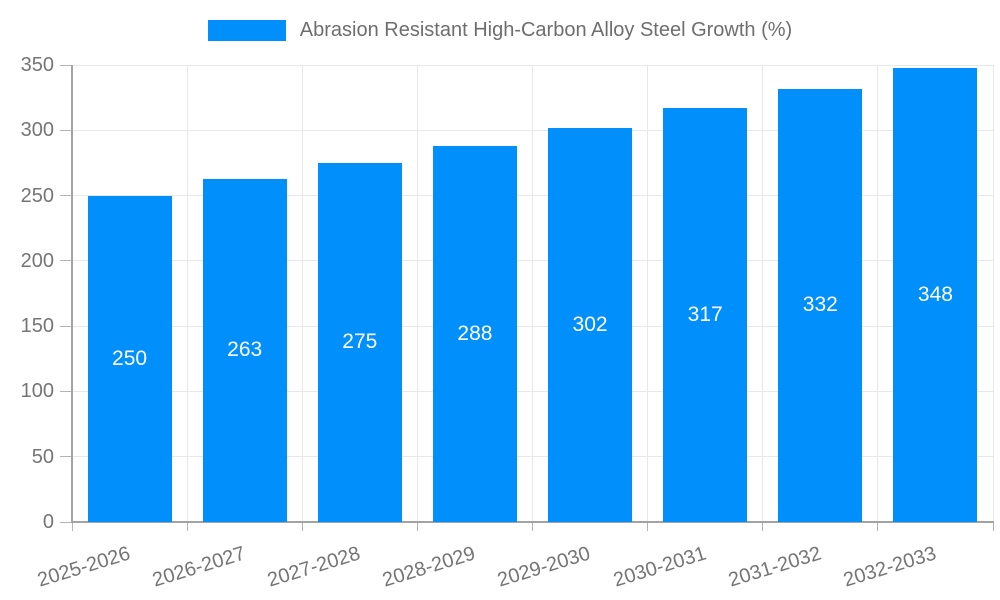 The height and width of the screenshot is (600, 1000). What do you see at coordinates (37, 130) in the screenshot?
I see `y-axis-label: 300` at bounding box center [37, 130].